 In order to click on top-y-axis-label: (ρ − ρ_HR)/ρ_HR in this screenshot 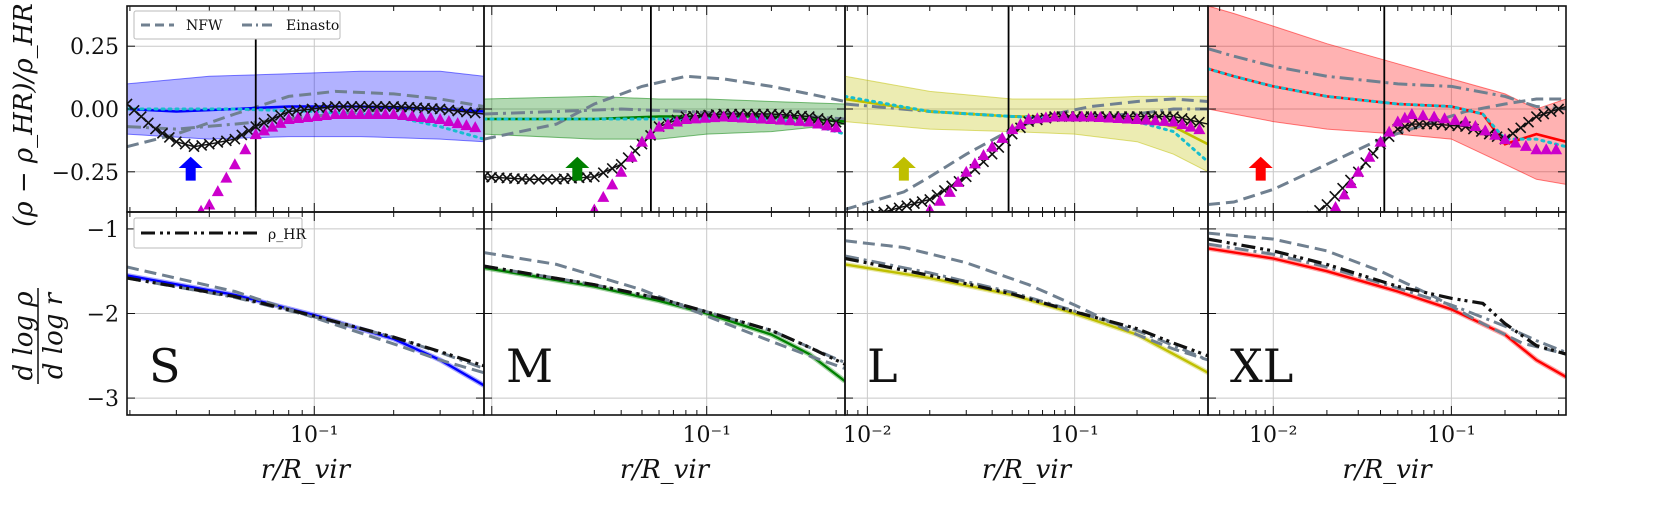, I will do `click(24, 115)`.